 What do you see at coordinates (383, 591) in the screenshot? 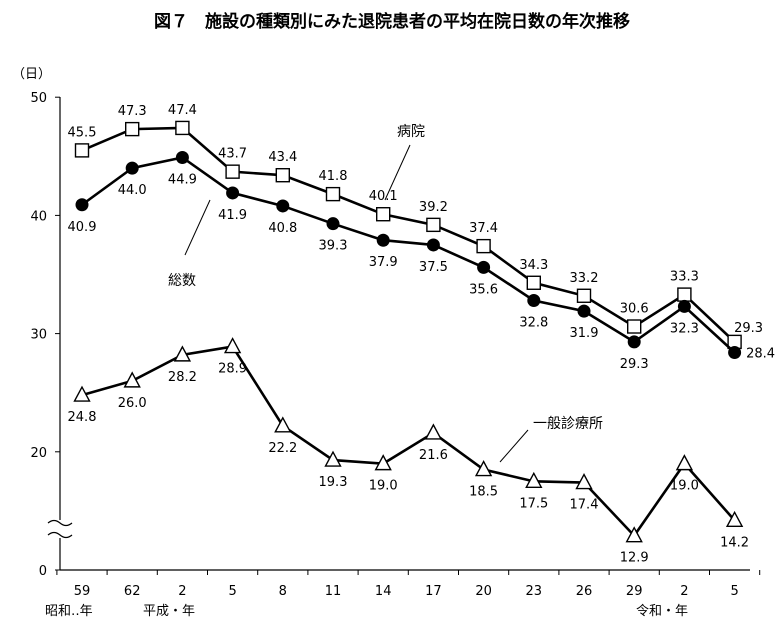
I see `x-tick-label: 14` at bounding box center [383, 591].